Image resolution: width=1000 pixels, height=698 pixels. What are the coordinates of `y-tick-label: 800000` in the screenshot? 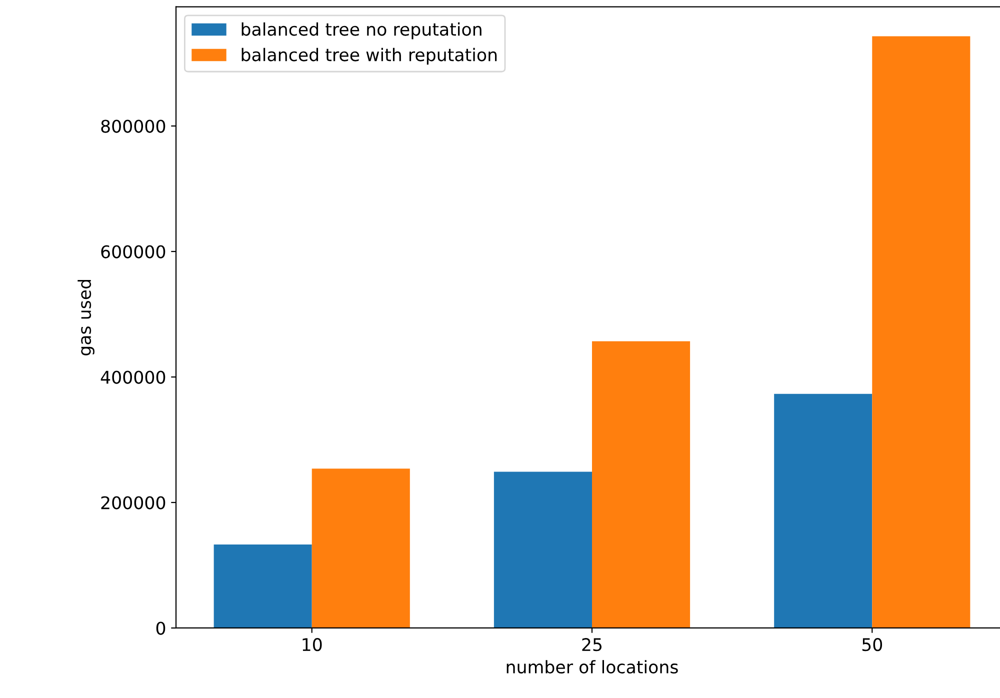 It's located at (133, 126).